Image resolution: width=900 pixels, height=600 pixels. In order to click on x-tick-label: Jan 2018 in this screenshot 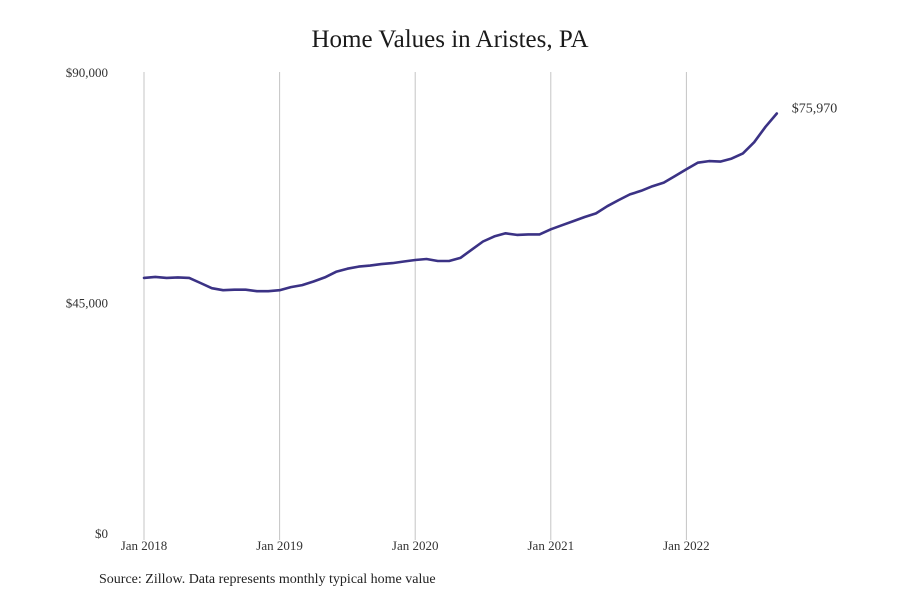, I will do `click(144, 545)`.